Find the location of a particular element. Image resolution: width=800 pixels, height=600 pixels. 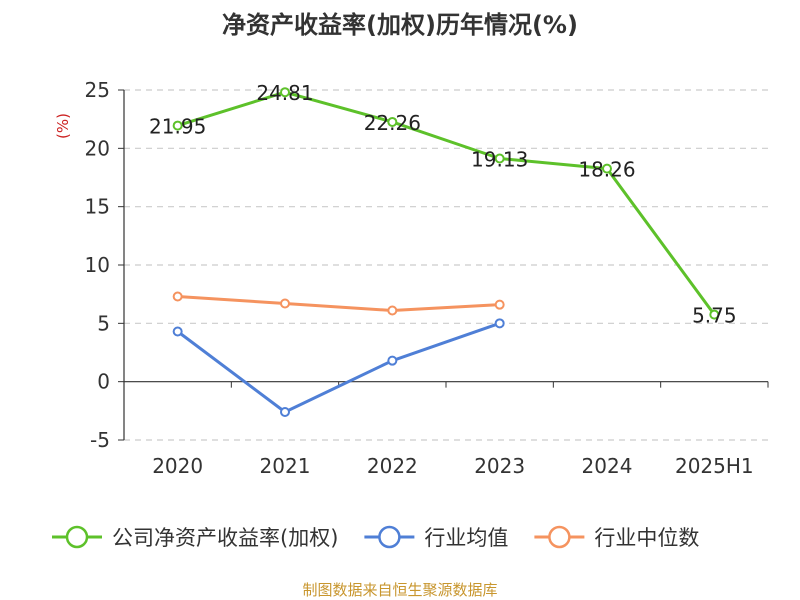

y-tick-label: 15 is located at coordinates (97, 207).